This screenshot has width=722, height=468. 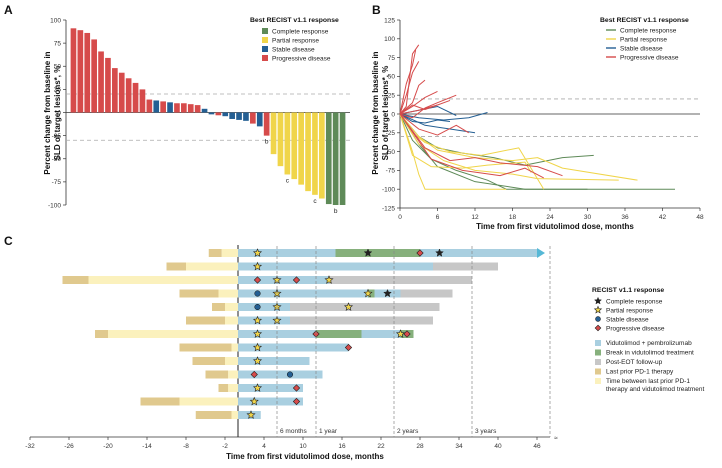 I want to click on panel-b-ytick-label: 125, so click(x=389, y=20).